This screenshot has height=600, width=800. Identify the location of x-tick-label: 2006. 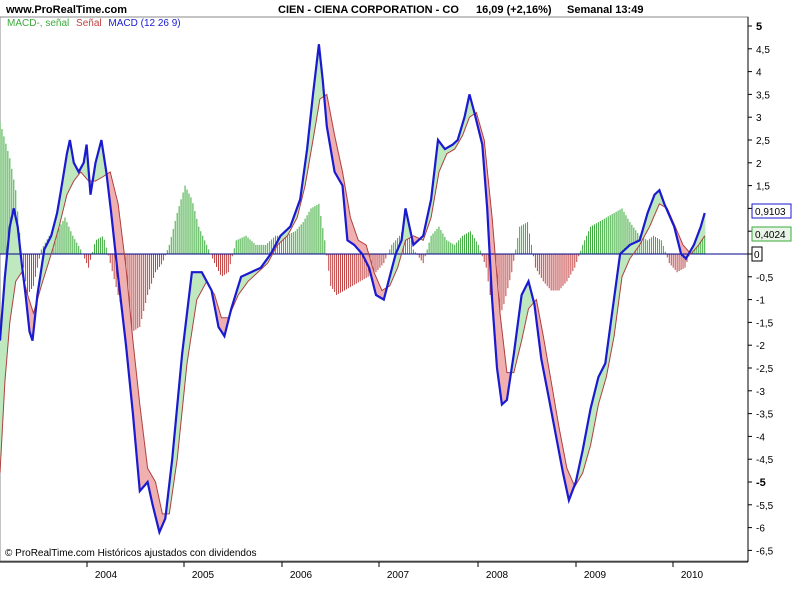
(301, 575).